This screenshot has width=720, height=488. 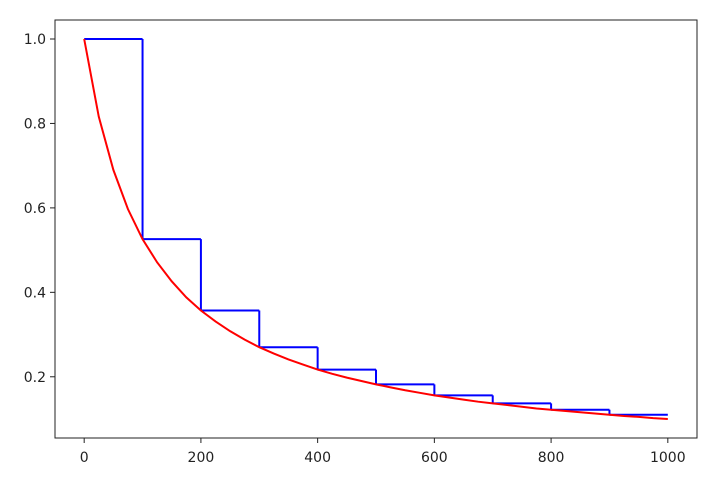 What do you see at coordinates (551, 458) in the screenshot?
I see `x-tick-label: 800` at bounding box center [551, 458].